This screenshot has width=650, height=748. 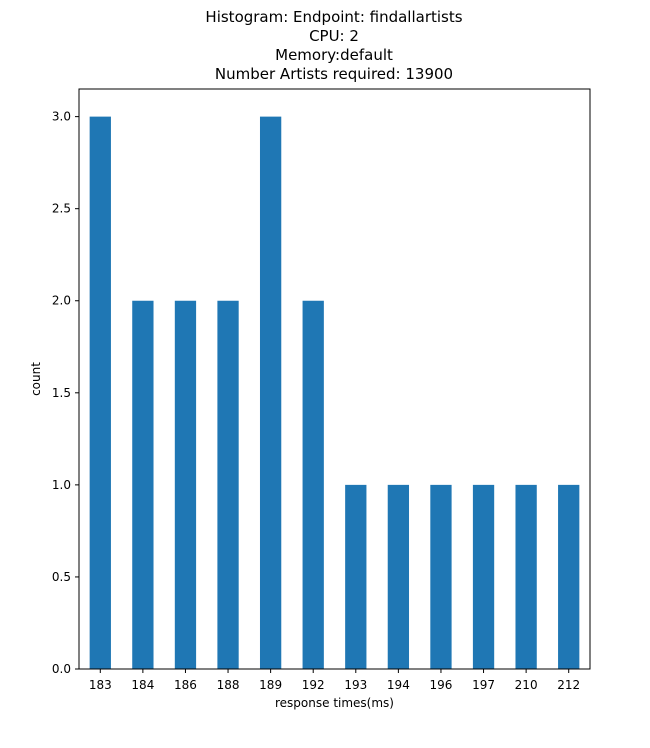 What do you see at coordinates (334, 74) in the screenshot?
I see `chart-title-line-4: Number Artists required: 13900` at bounding box center [334, 74].